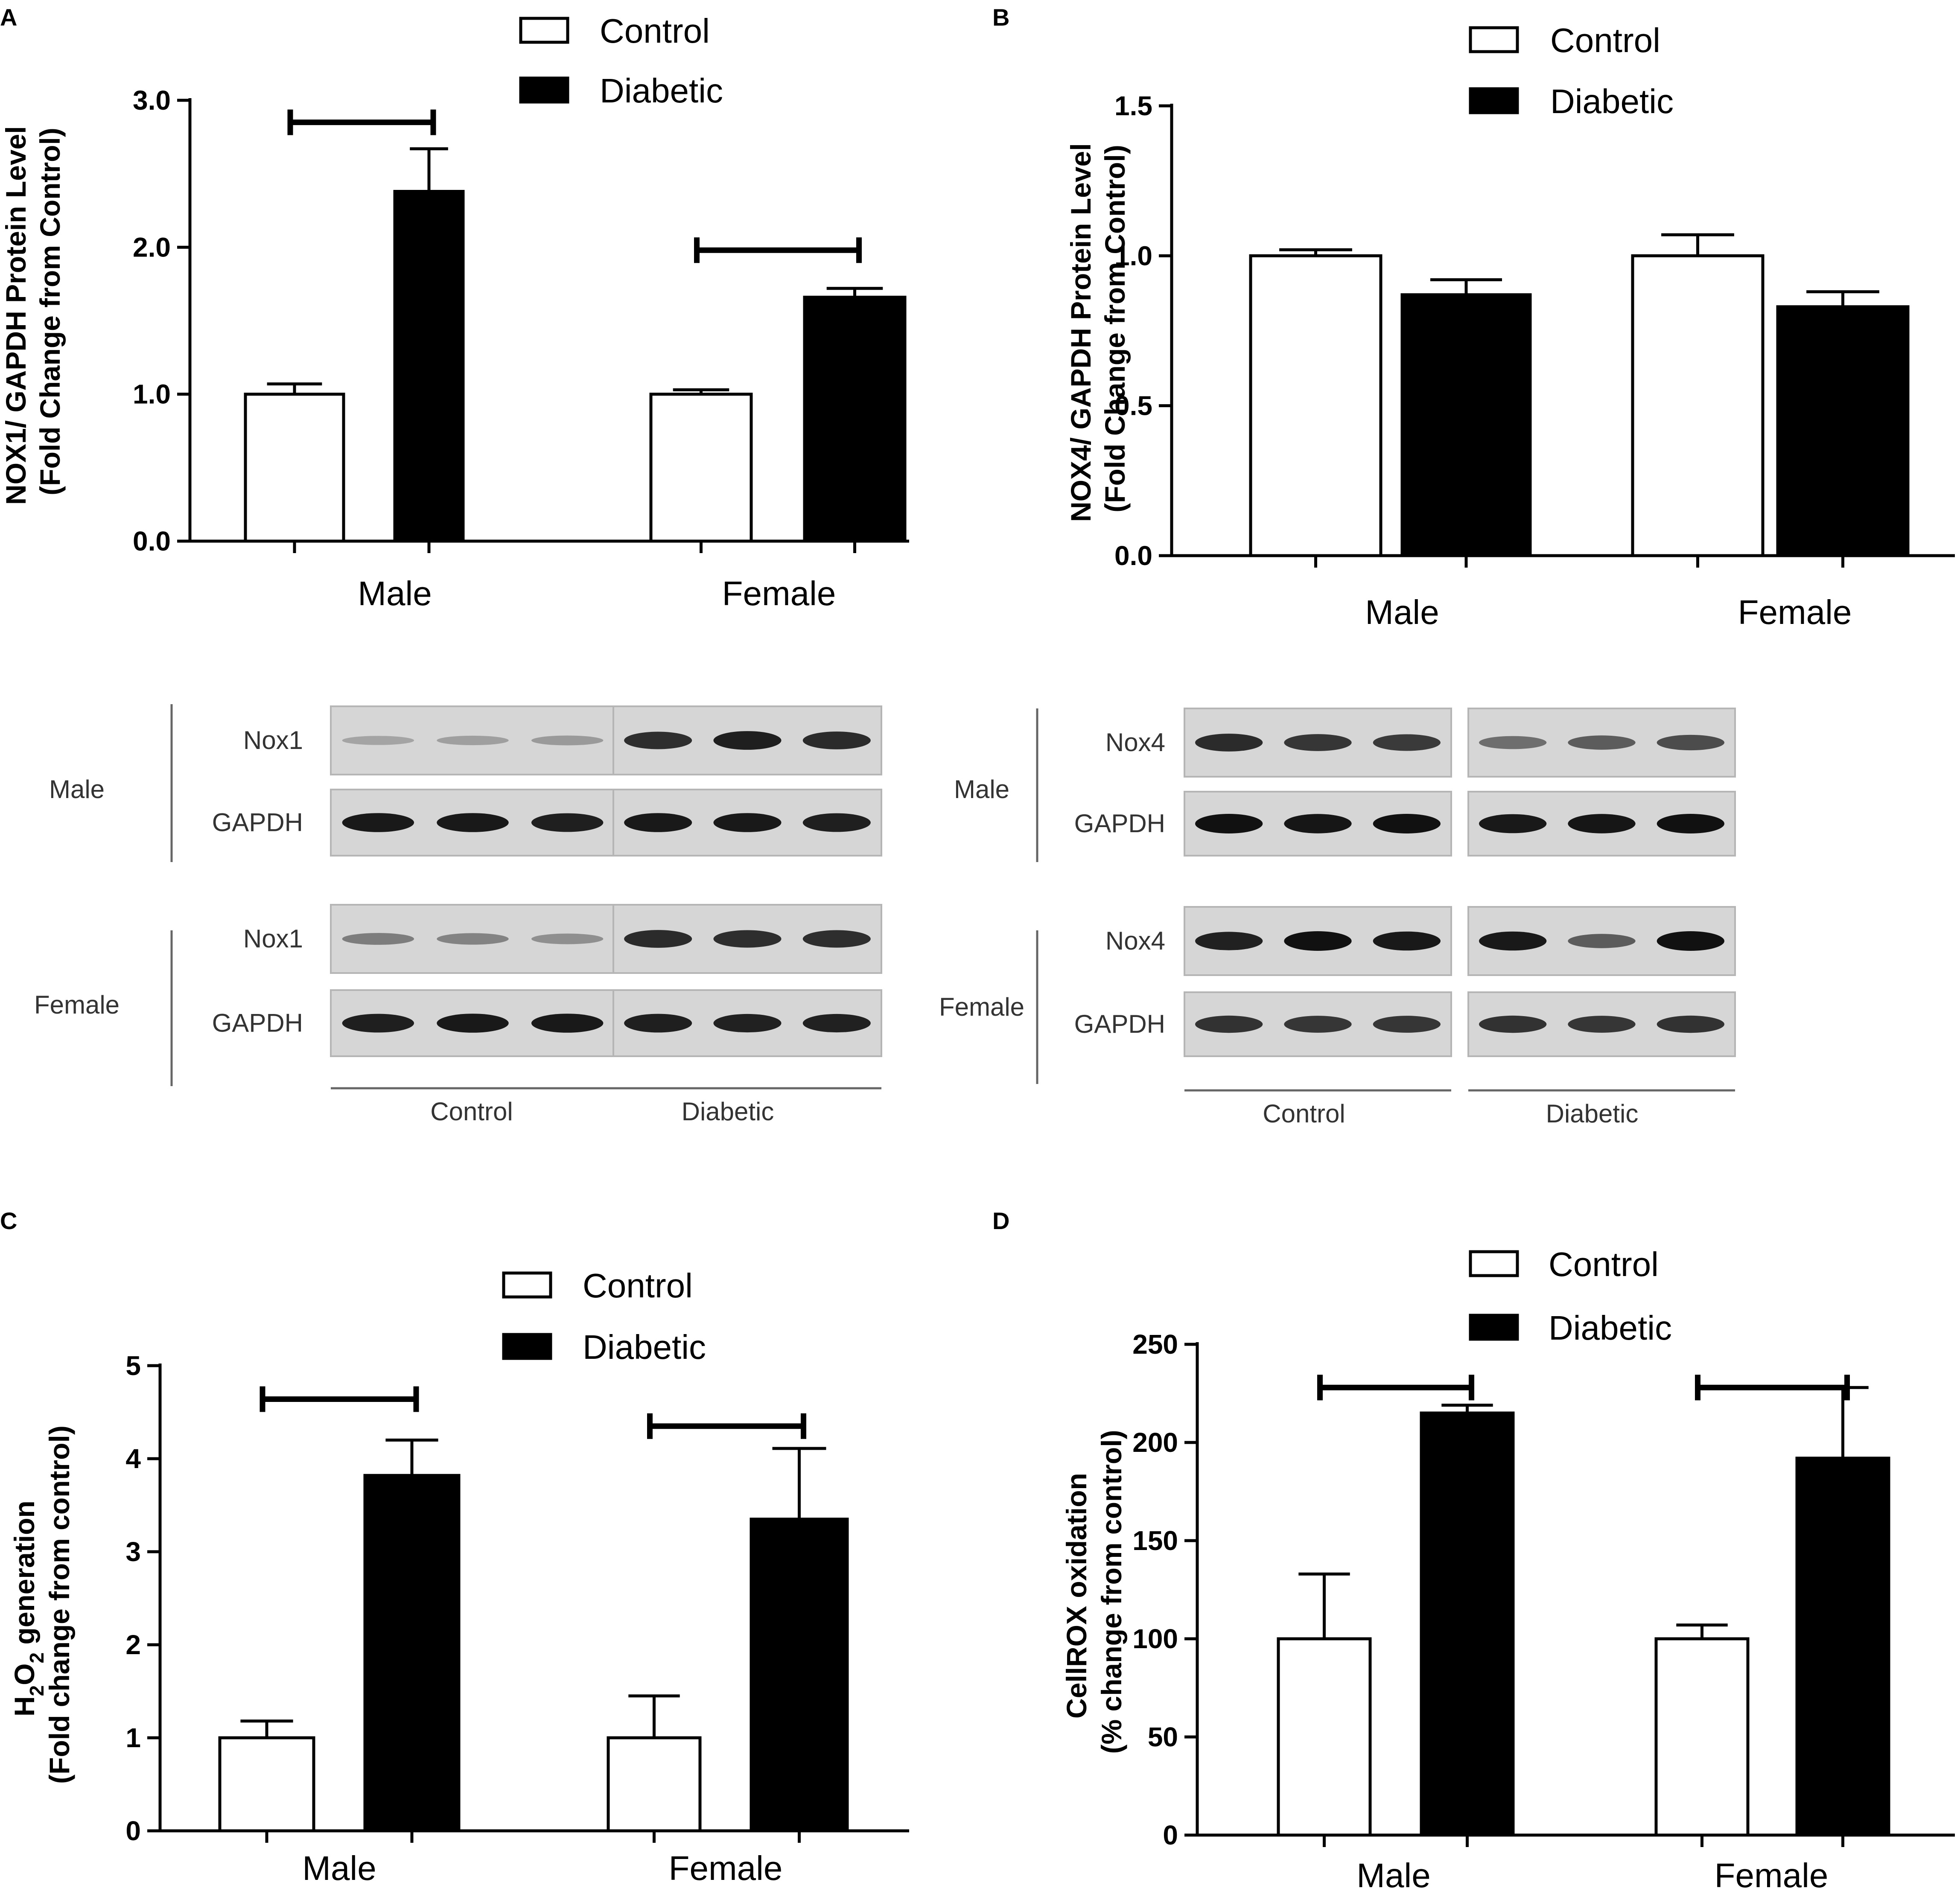 This screenshot has width=1960, height=1891. I want to click on y-axis-label-line-1: NOX4/ GAPDH Protein Level, so click(1081, 333).